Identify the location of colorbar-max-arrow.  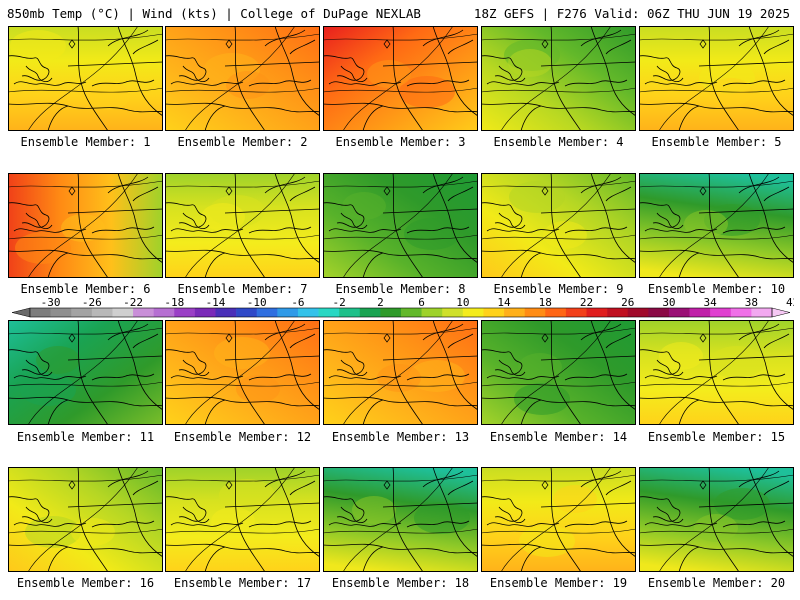
(781, 312).